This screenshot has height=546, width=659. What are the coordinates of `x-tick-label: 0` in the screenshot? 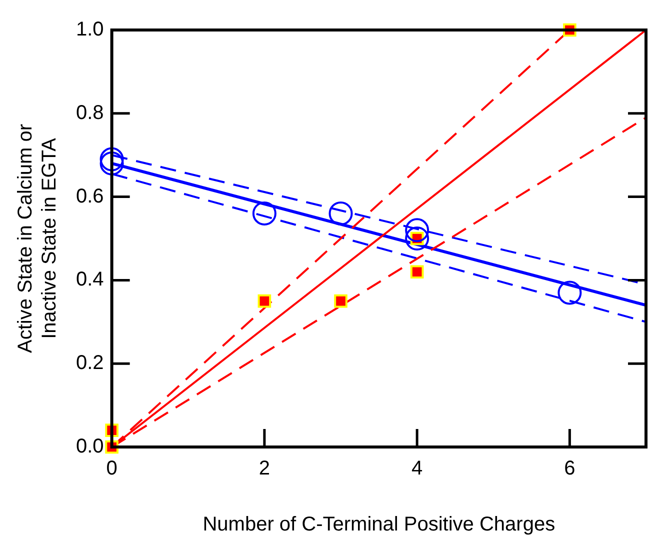 It's located at (112, 469).